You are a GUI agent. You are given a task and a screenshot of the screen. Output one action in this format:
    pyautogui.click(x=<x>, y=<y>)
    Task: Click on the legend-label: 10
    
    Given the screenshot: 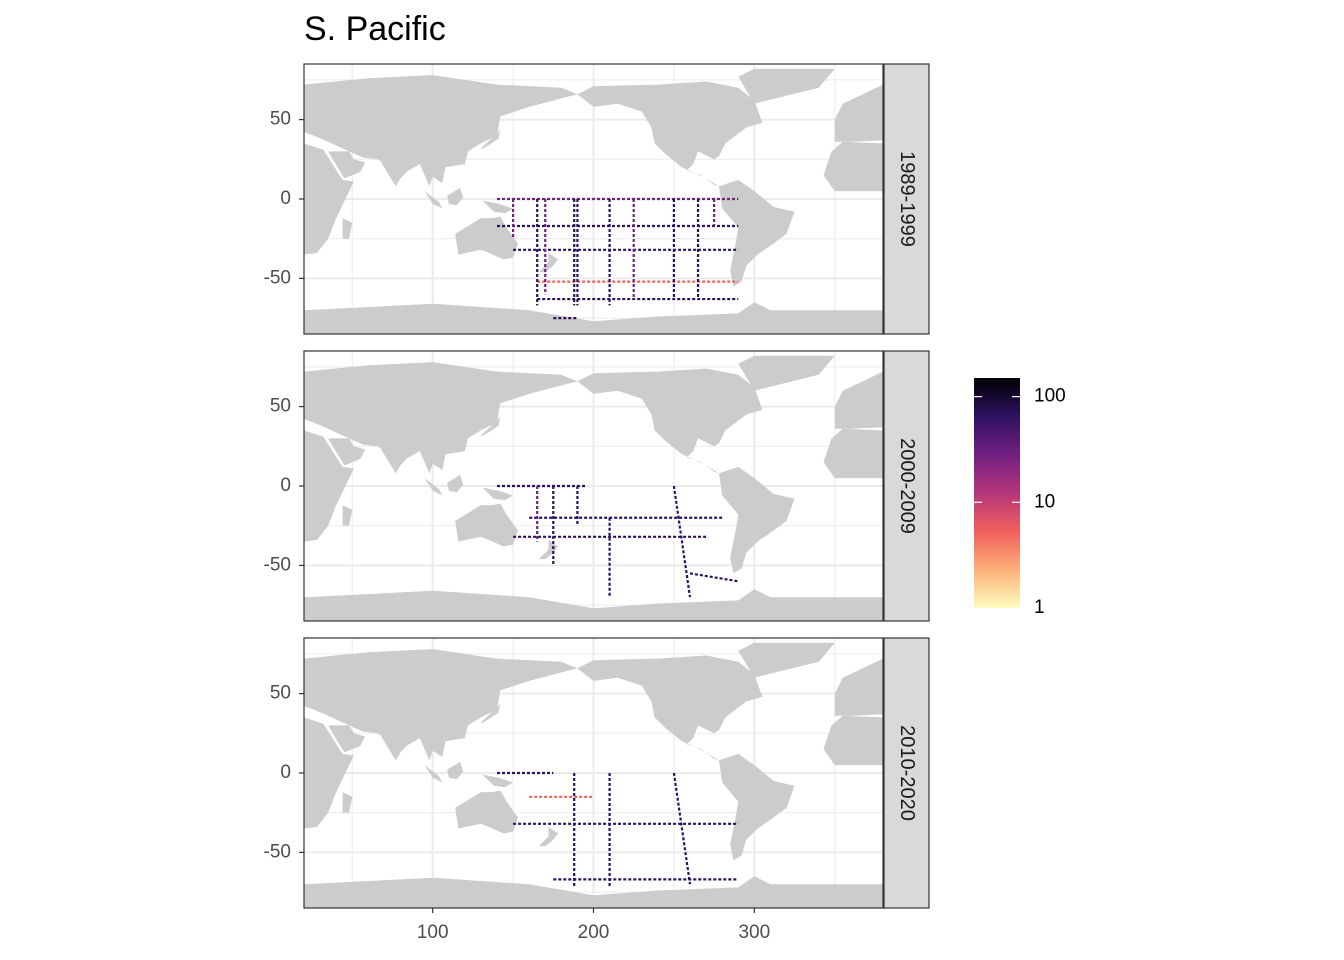 What is the action you would take?
    pyautogui.click(x=1044, y=501)
    